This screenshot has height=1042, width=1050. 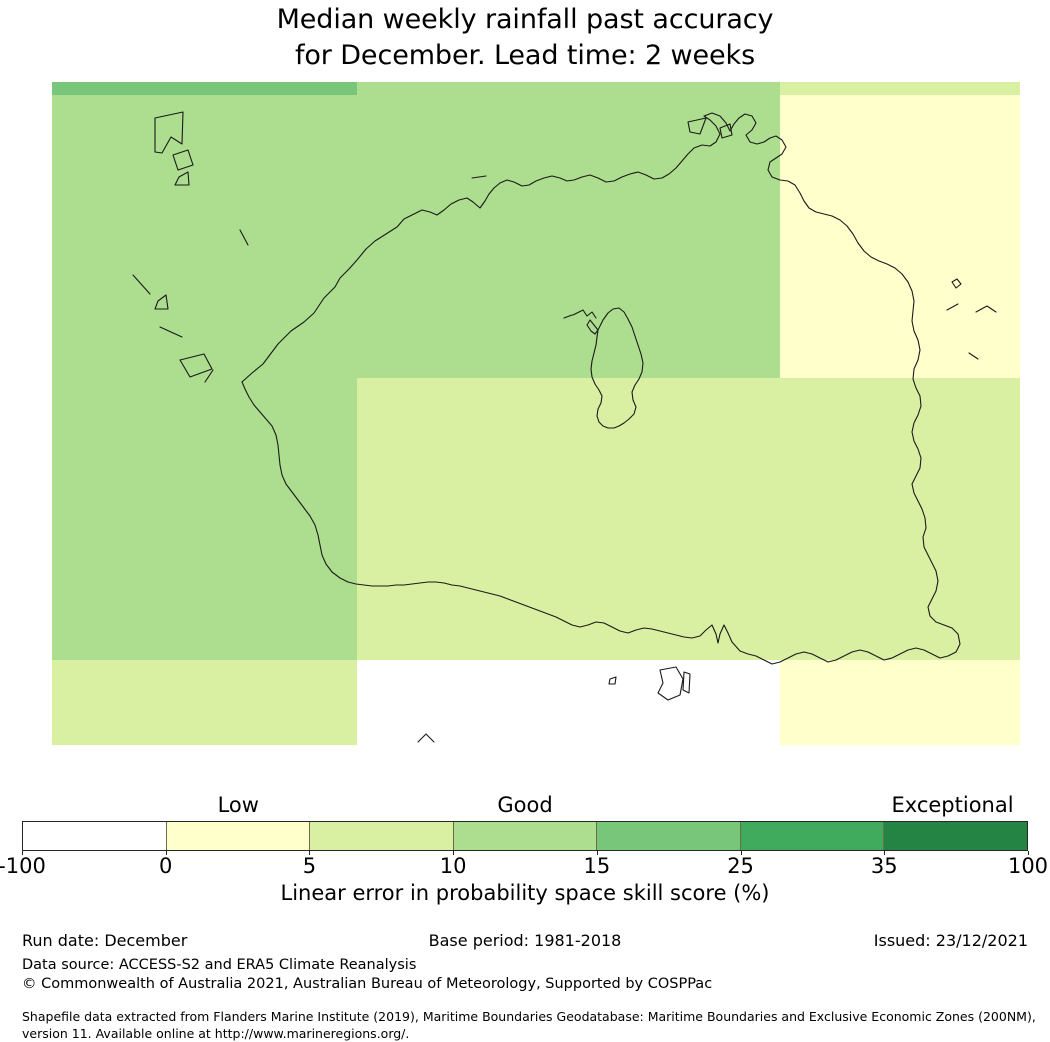 I want to click on colorbar-tick-label-10: 10, so click(x=453, y=866).